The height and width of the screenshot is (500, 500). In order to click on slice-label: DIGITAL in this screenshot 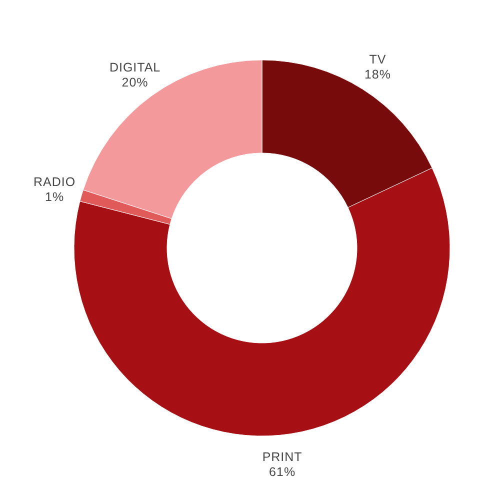, I will do `click(135, 67)`.